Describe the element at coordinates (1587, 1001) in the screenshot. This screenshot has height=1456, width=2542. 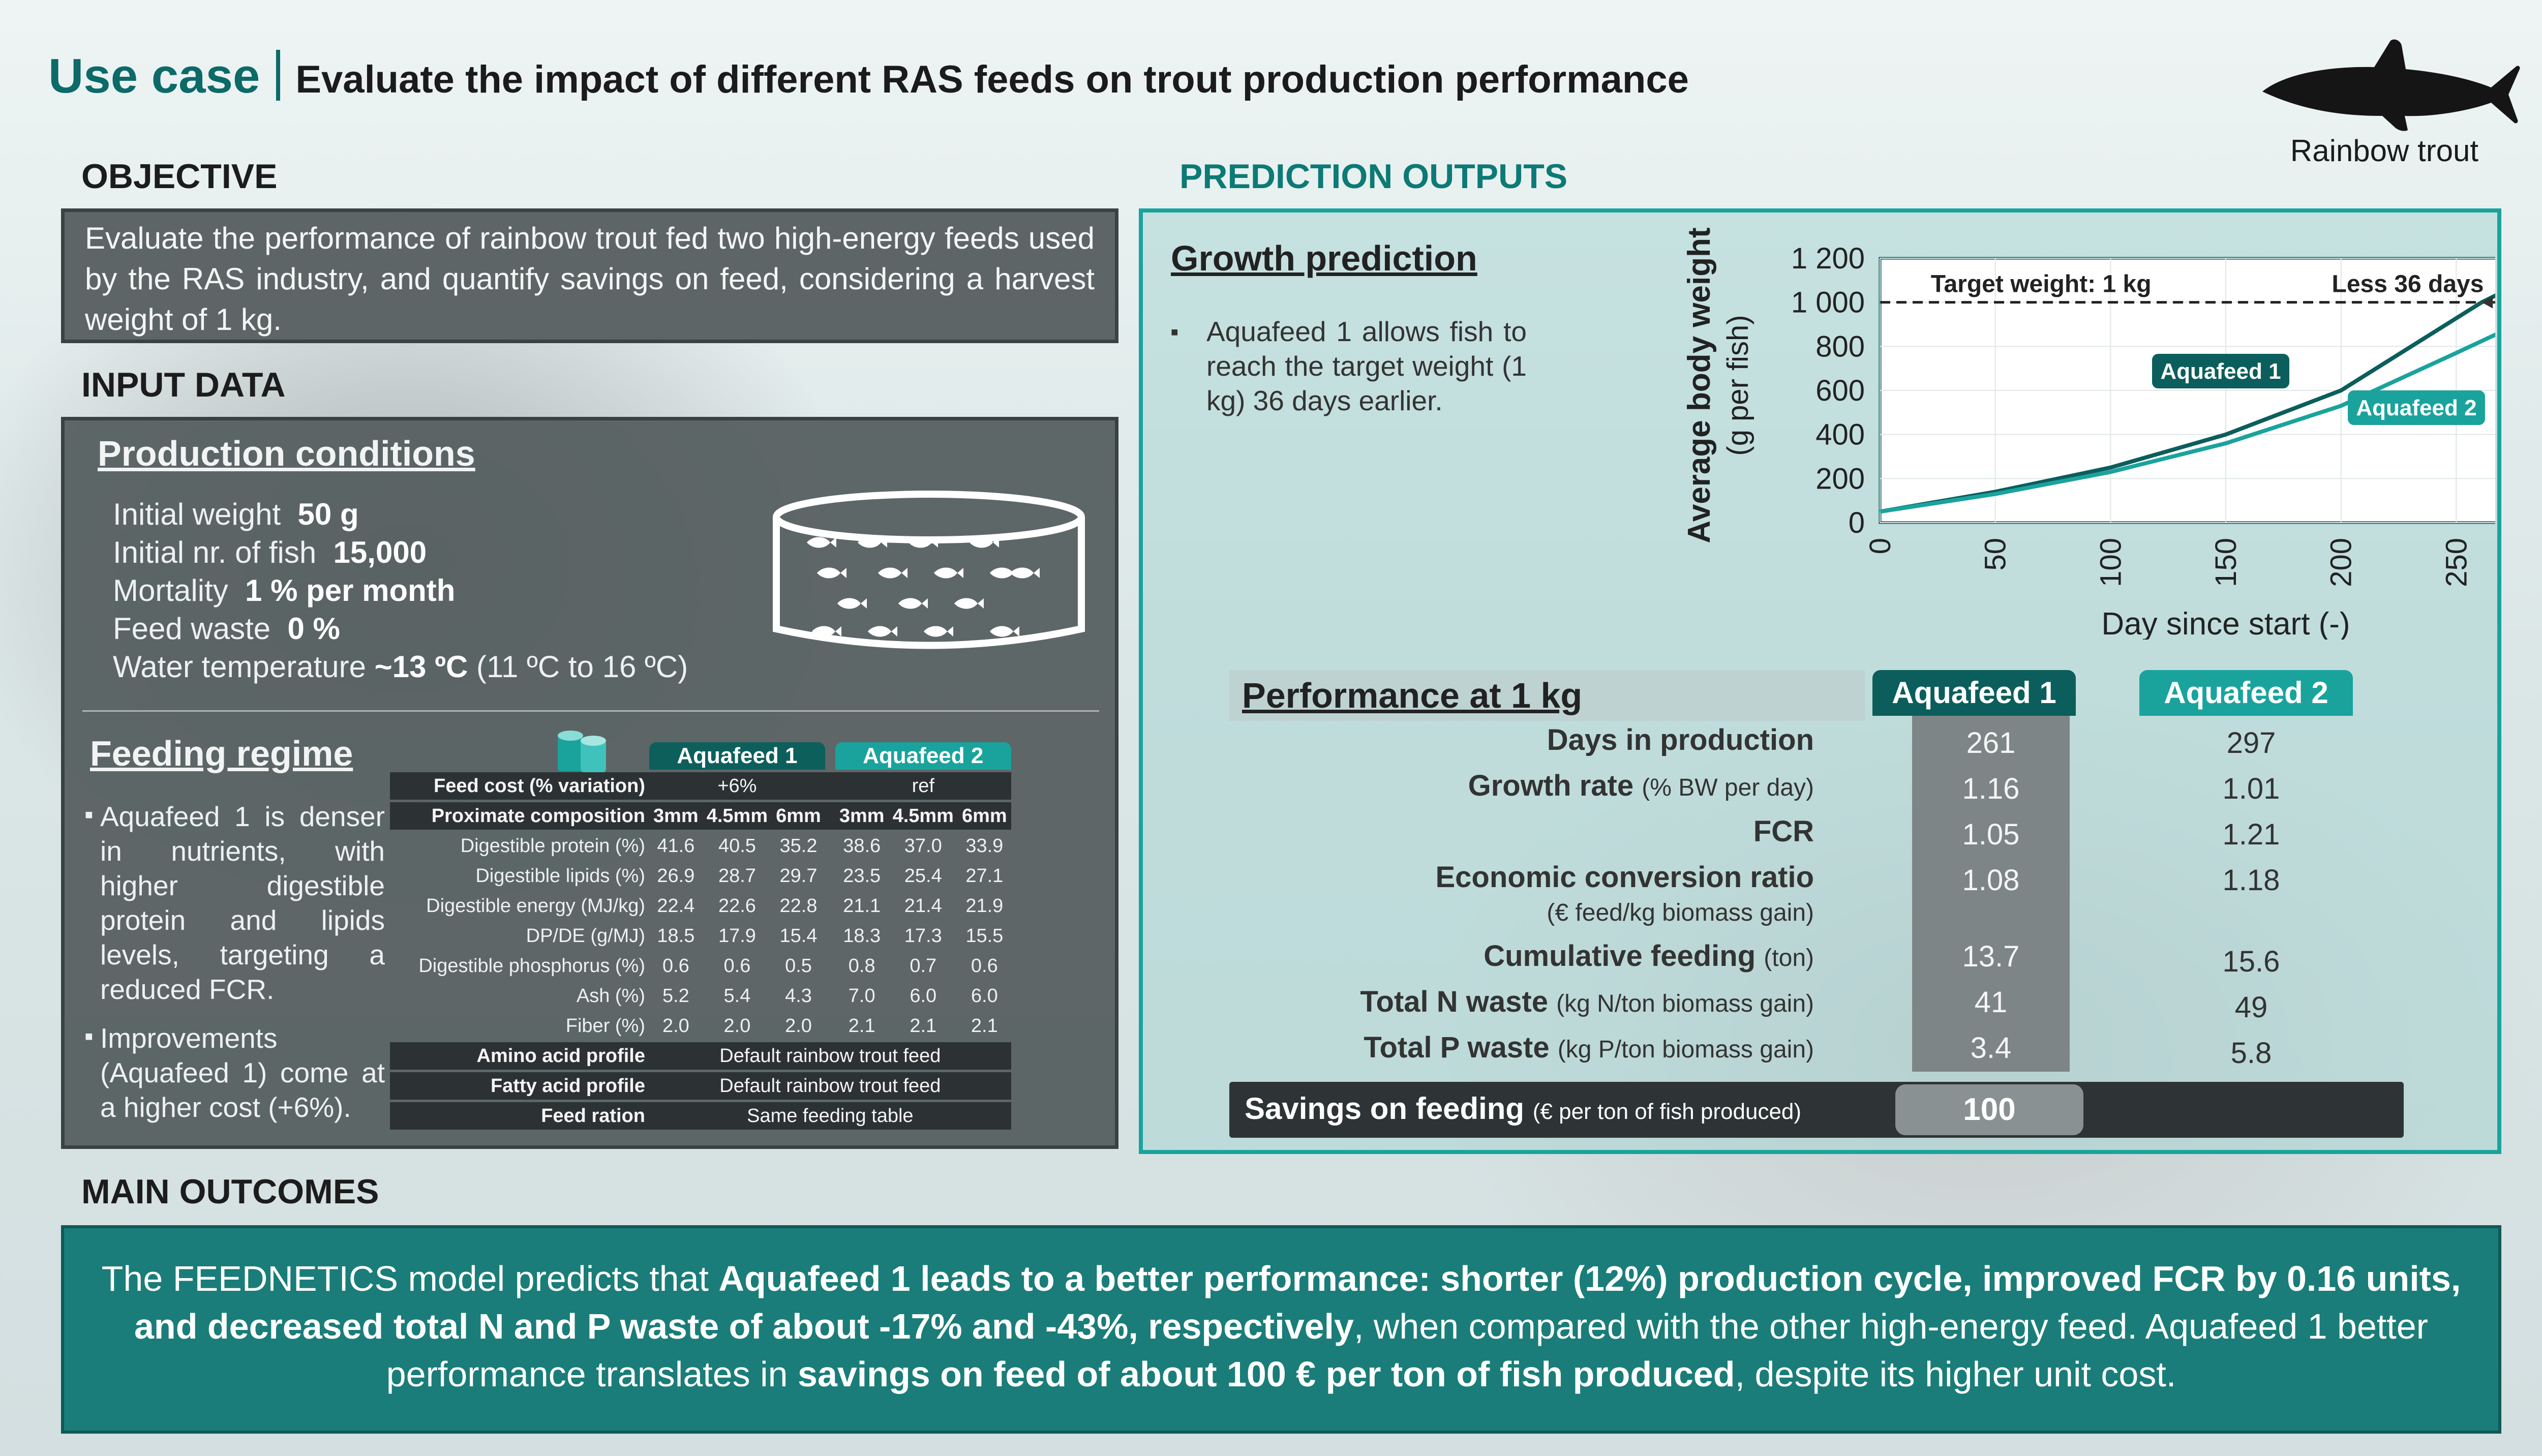
I see `perf-row-n-waste: Total N waste (kg N/ton biomass gain)` at that location.